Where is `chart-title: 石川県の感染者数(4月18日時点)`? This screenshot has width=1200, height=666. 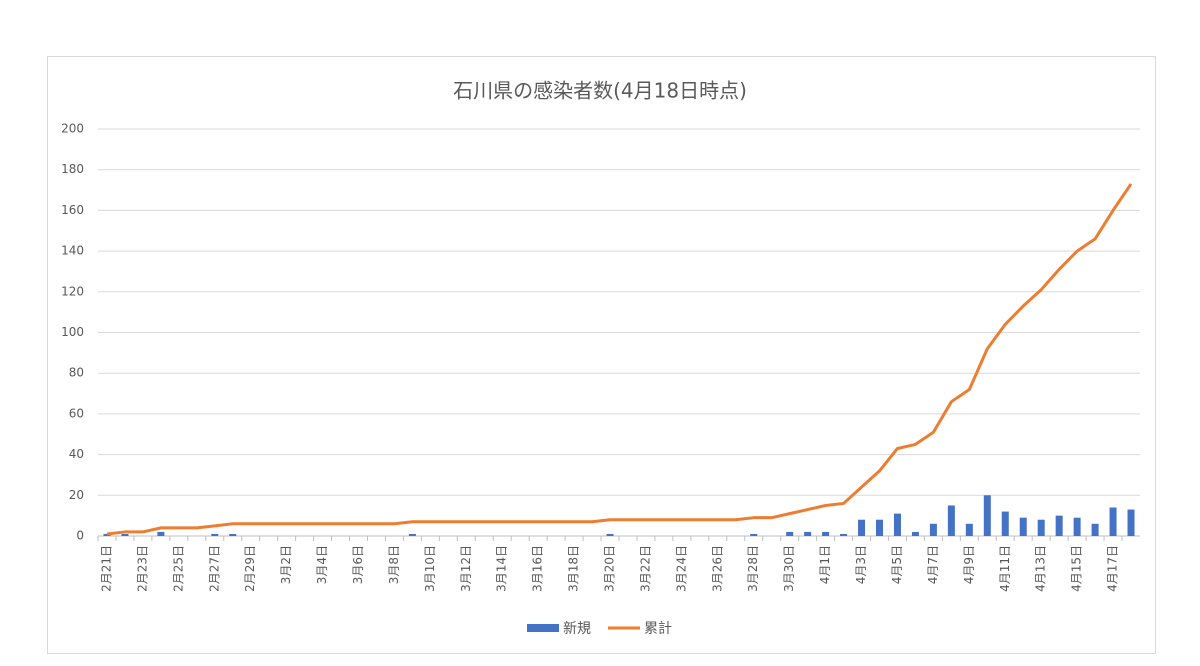 chart-title: 石川県の感染者数(4月18日時点) is located at coordinates (600, 91).